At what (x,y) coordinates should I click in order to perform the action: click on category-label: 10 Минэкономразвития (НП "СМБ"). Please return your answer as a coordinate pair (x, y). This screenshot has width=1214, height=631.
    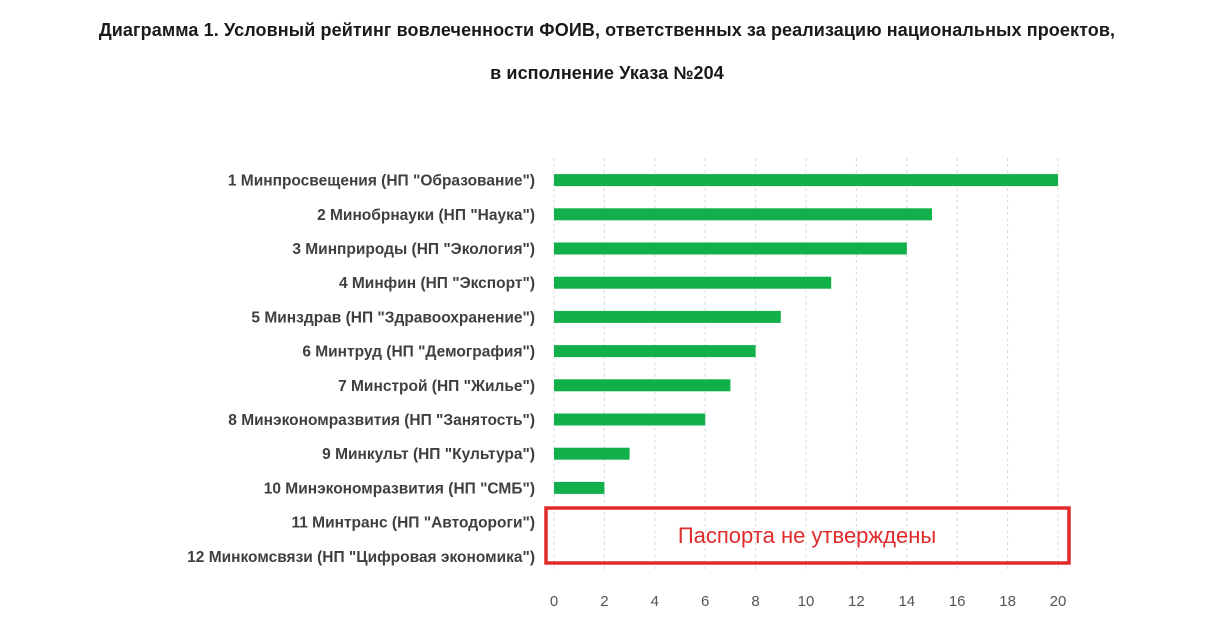
    Looking at the image, I should click on (399, 488).